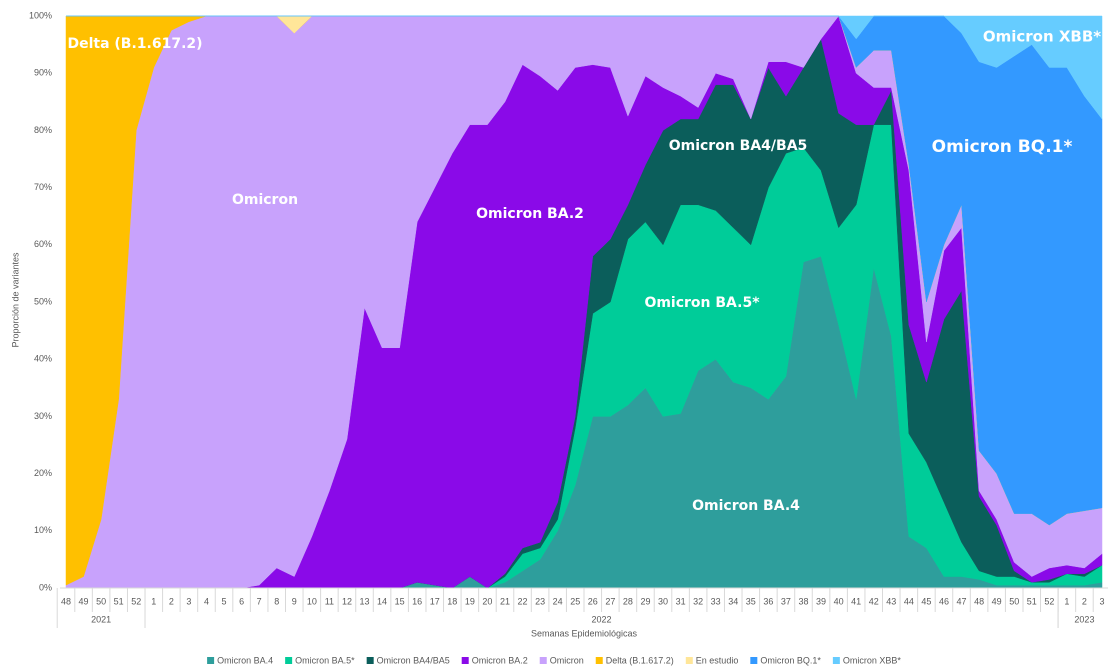  What do you see at coordinates (265, 200) in the screenshot?
I see `area-label: Omicron` at bounding box center [265, 200].